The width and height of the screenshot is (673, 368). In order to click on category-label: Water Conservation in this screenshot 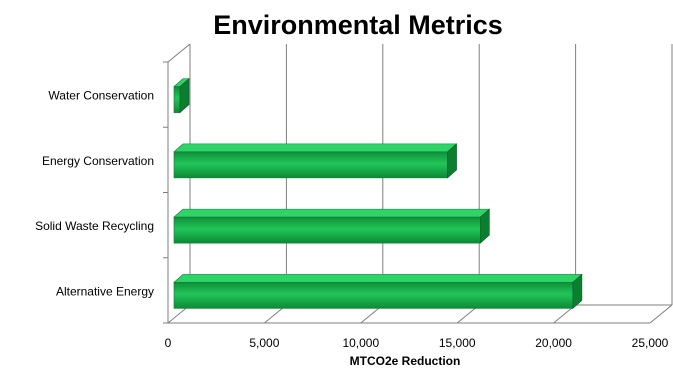, I will do `click(101, 96)`.